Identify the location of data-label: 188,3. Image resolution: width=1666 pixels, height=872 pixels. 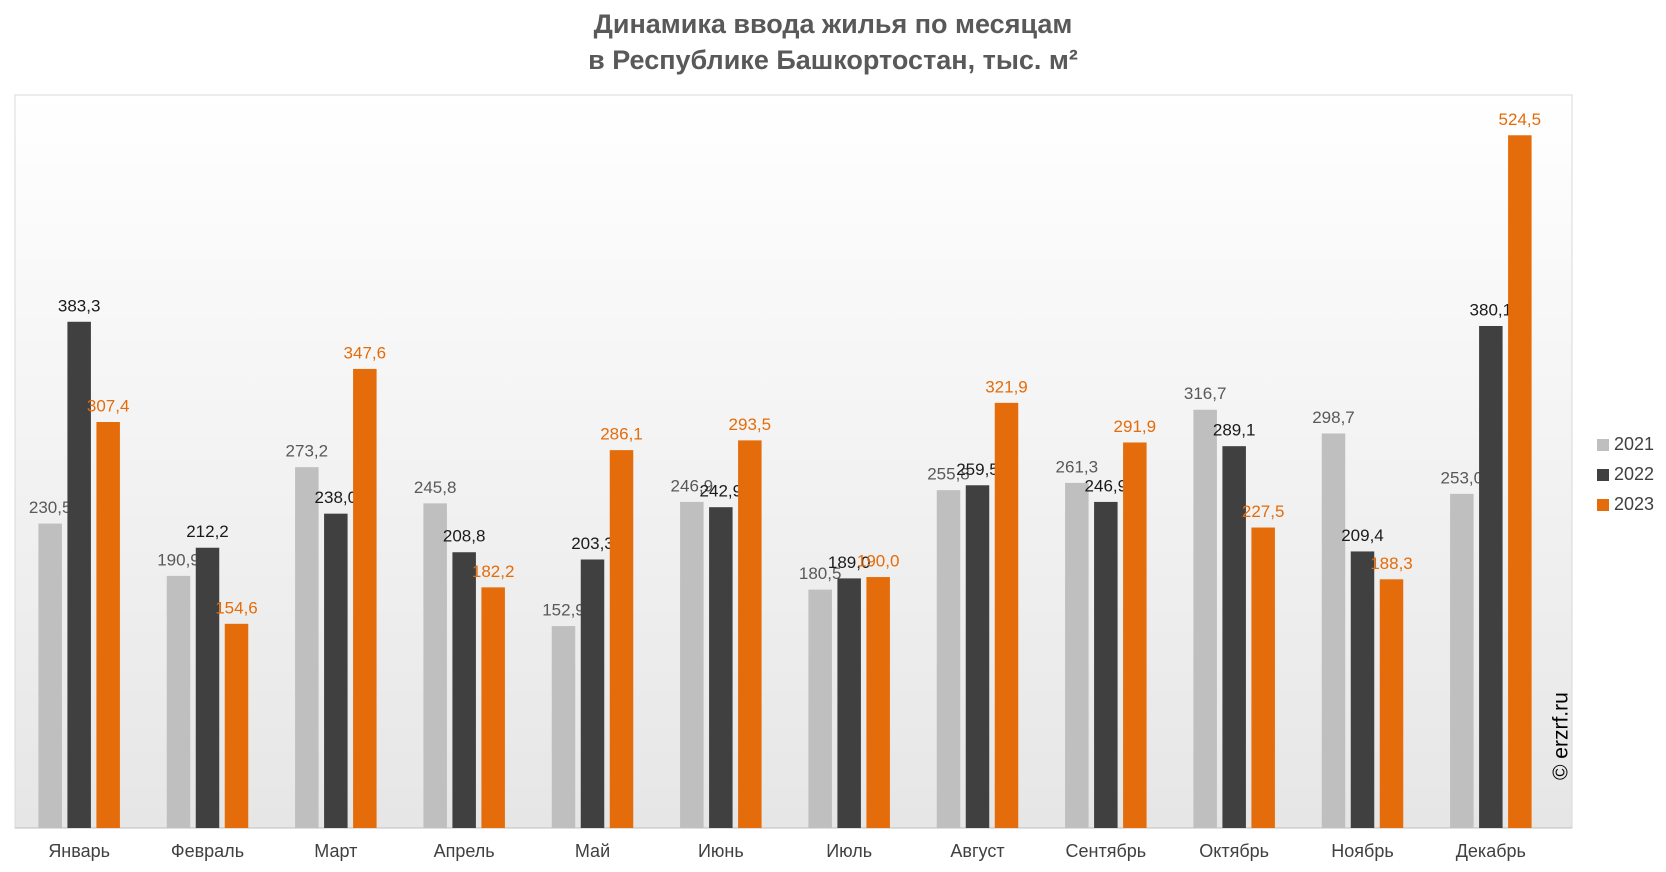
(1391, 563).